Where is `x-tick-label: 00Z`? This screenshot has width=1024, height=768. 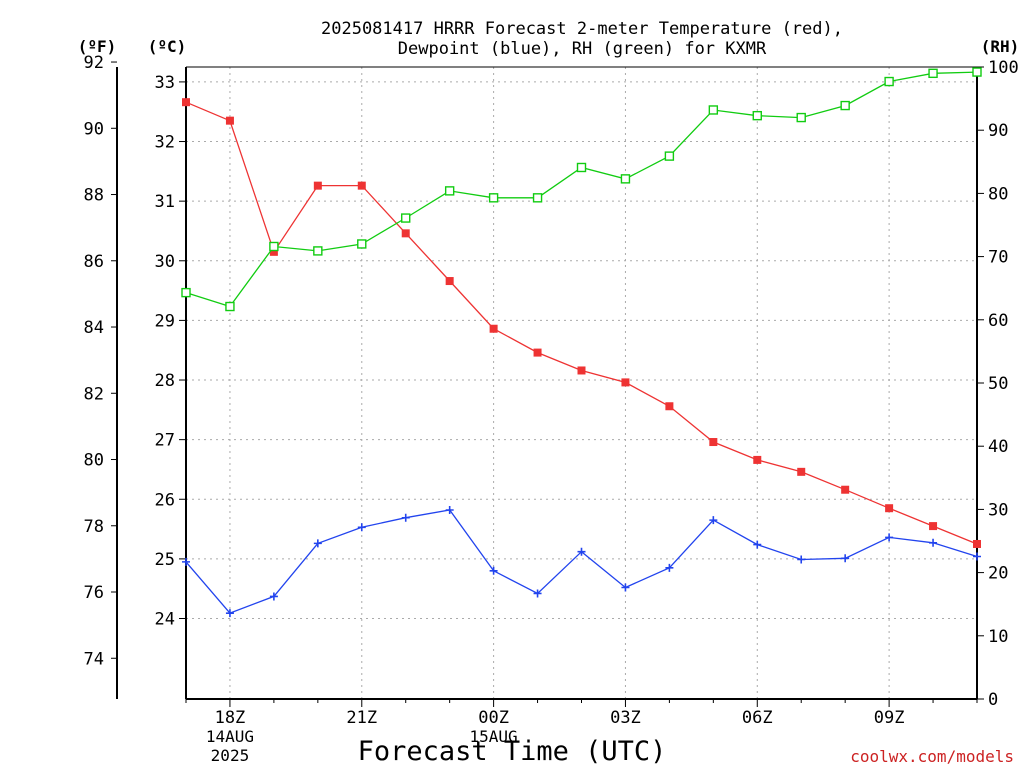 x-tick-label: 00Z is located at coordinates (493, 718).